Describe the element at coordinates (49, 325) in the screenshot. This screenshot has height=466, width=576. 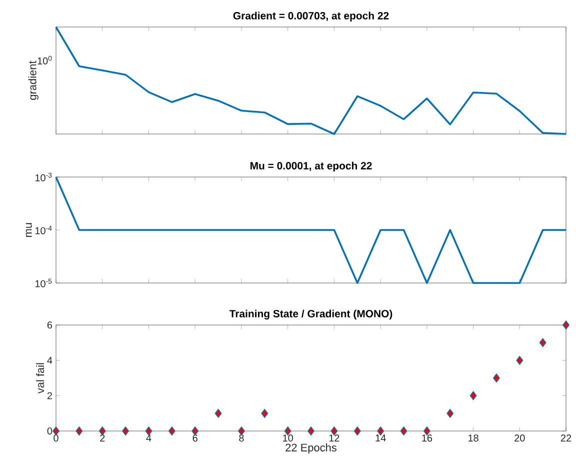
I see `y-tick-label: 6` at that location.